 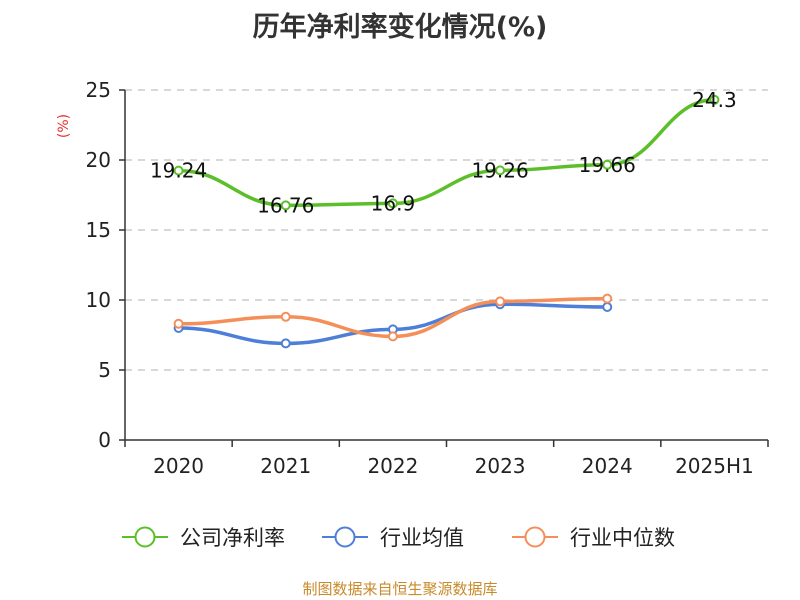 I want to click on data-label: 16.76, so click(x=285, y=205).